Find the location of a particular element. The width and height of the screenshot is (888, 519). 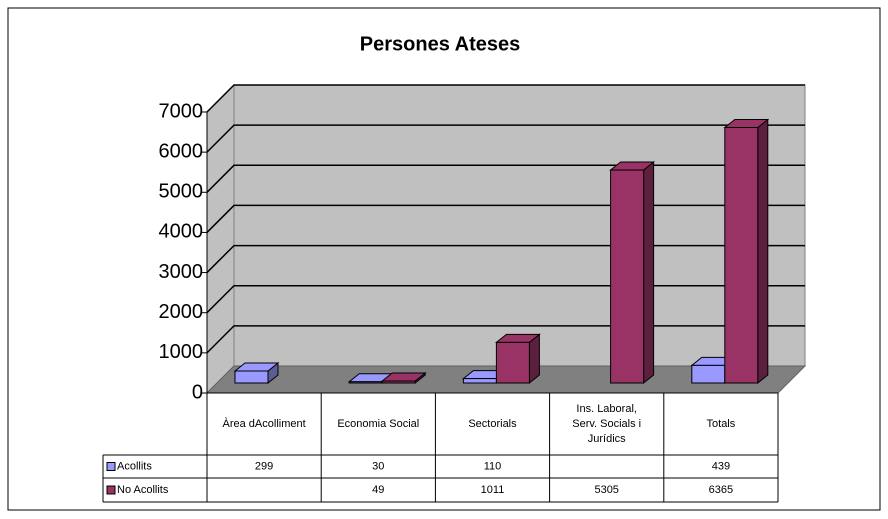

data-label: 439 is located at coordinates (721, 466).